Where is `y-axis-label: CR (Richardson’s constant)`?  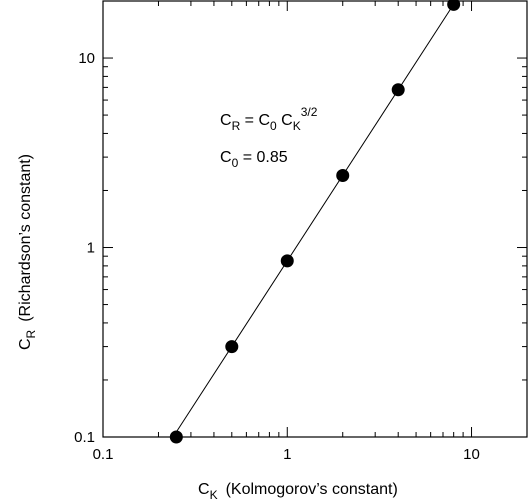 y-axis-label: CR (Richardson’s constant) is located at coordinates (27, 252).